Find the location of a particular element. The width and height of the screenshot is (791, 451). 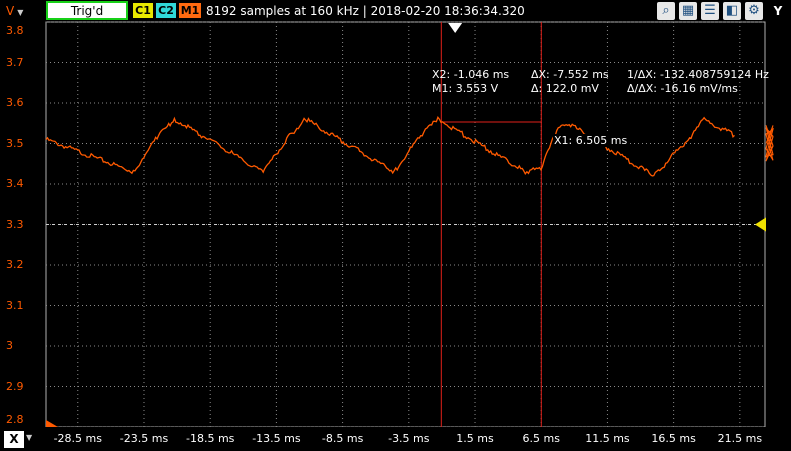

zoom-icon: ⌕ is located at coordinates (666, 11).